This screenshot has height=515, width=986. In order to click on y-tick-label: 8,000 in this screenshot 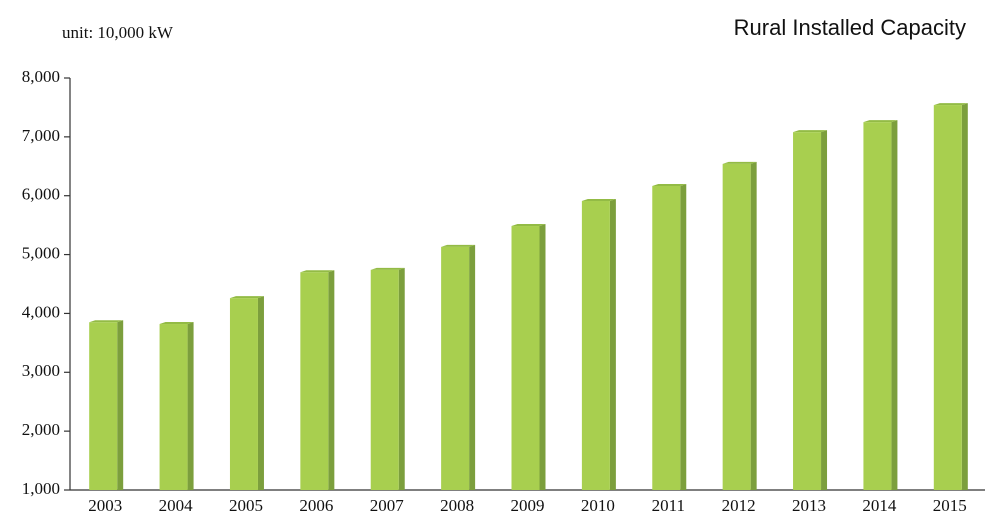, I will do `click(41, 76)`.